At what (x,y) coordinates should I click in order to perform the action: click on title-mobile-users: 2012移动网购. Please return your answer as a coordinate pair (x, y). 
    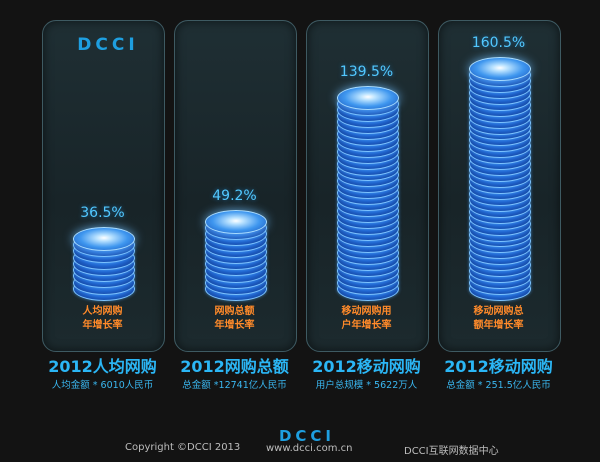
    Looking at the image, I should click on (366, 366).